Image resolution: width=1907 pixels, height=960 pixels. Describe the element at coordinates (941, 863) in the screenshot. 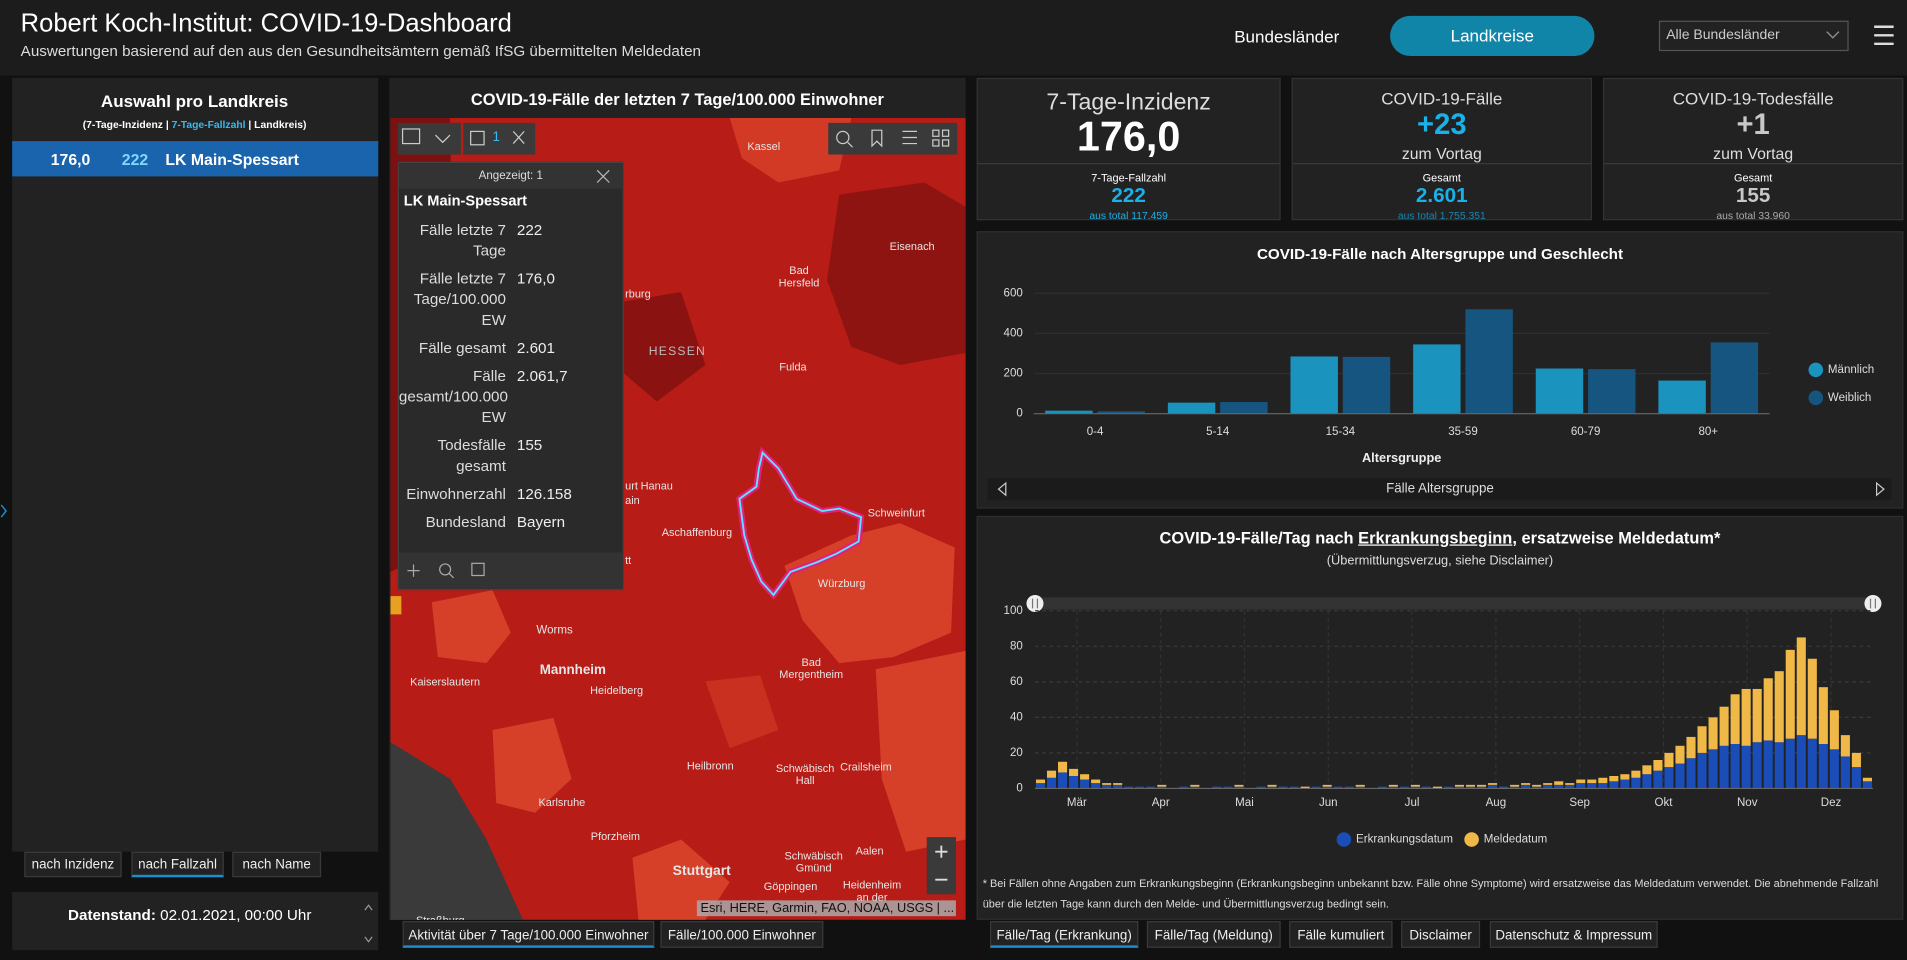

I see `zoom-icons` at that location.